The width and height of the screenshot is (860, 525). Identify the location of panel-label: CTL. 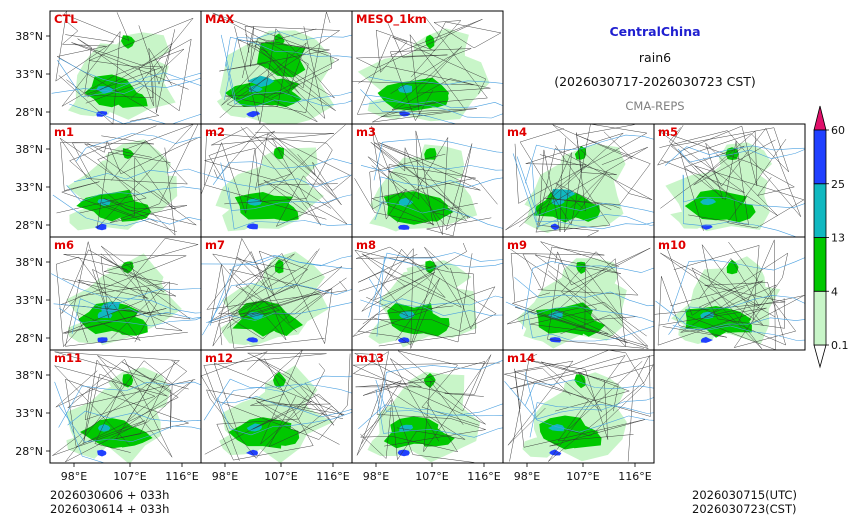
(66, 19).